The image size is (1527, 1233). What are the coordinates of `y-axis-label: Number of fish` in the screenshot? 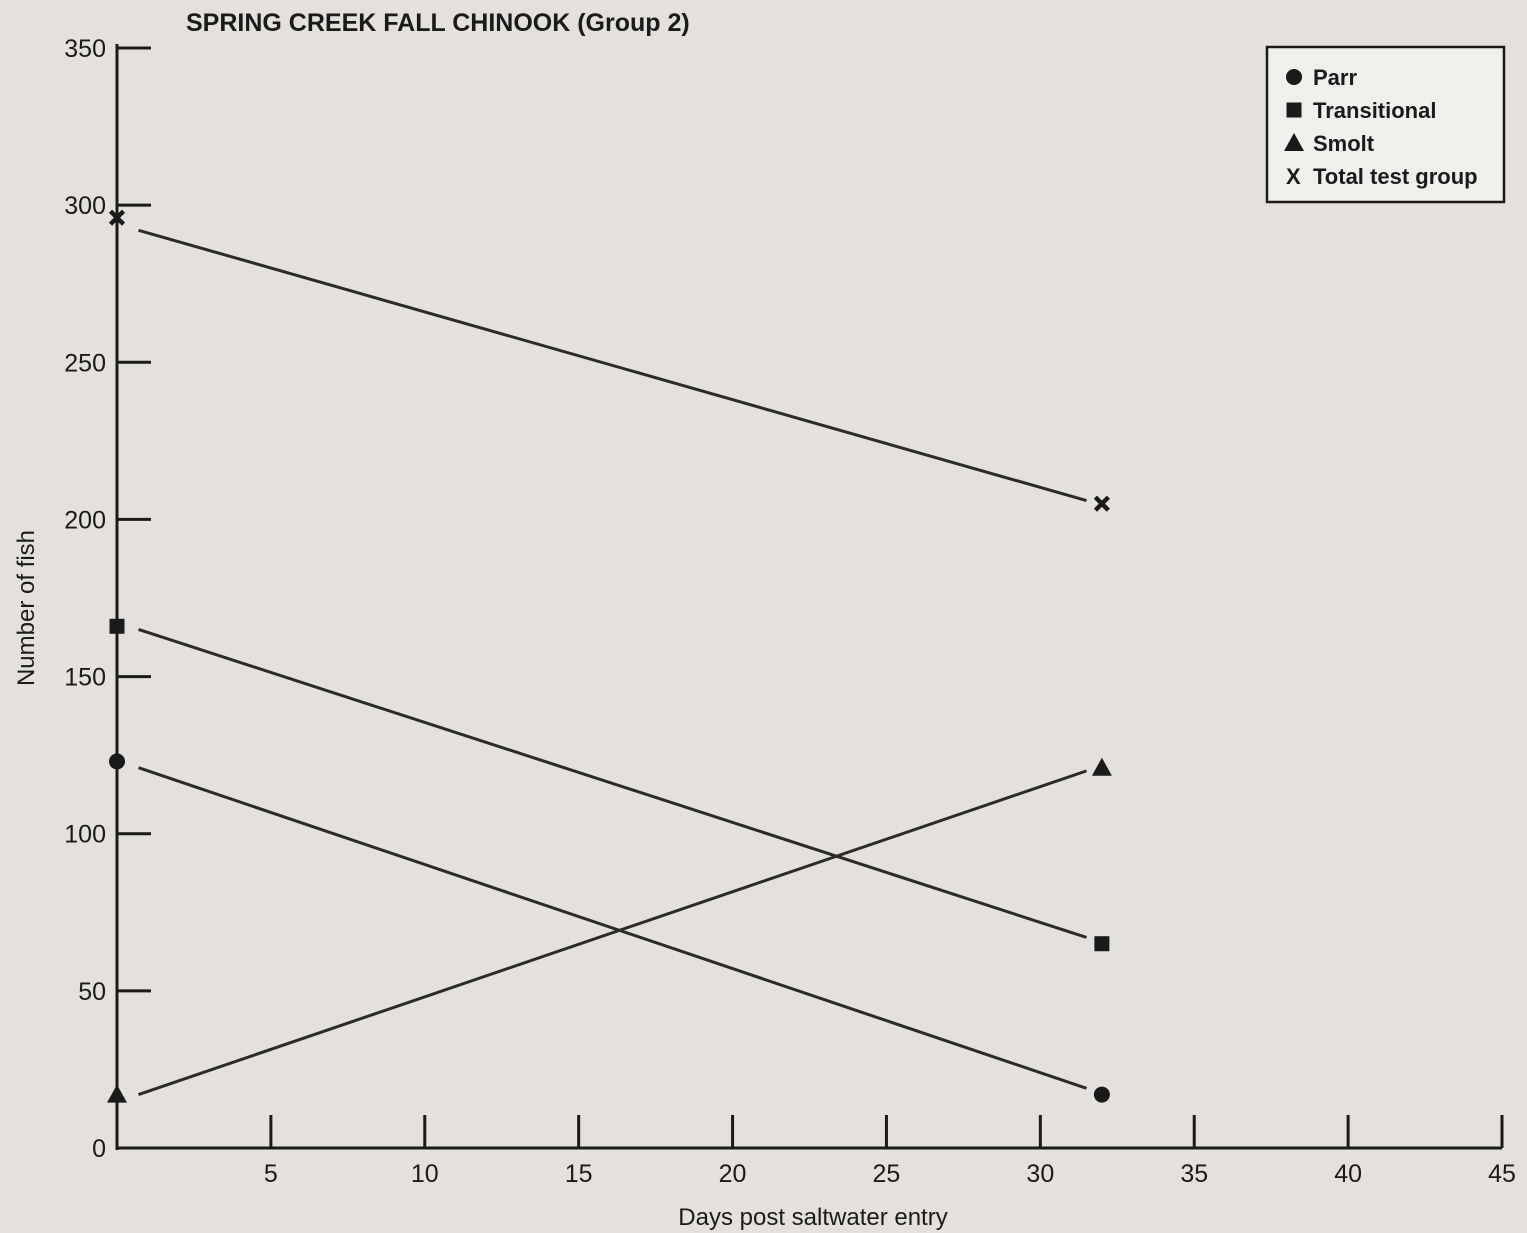 It's located at (26, 608).